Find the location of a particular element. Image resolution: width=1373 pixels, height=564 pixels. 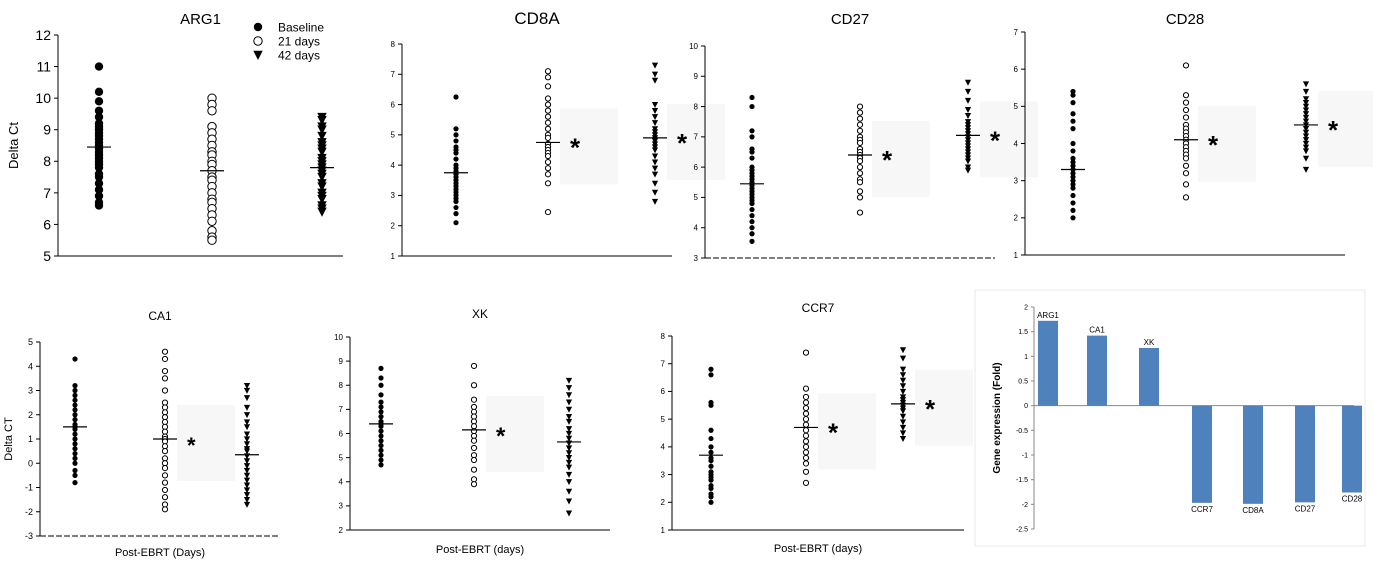

y-tick-label: -2 is located at coordinates (29, 512).